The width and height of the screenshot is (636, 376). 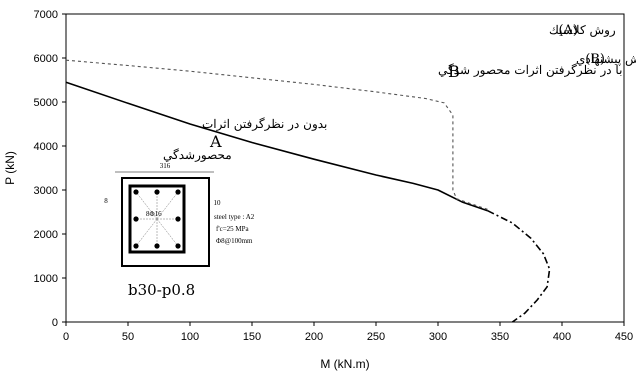 What do you see at coordinates (197, 155) in the screenshot?
I see `label-a-text-line2: محصورشدگي` at bounding box center [197, 155].